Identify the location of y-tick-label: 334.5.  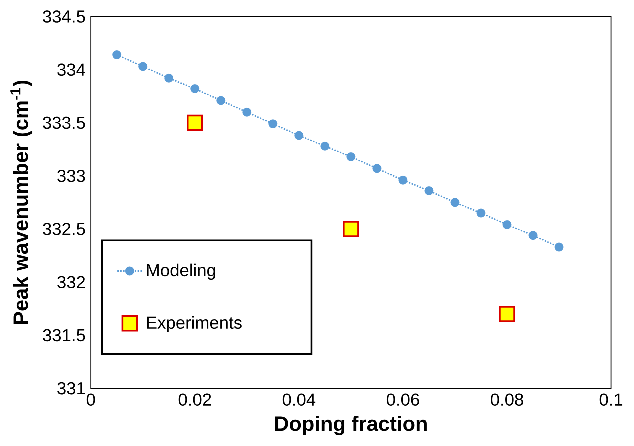
(64, 16).